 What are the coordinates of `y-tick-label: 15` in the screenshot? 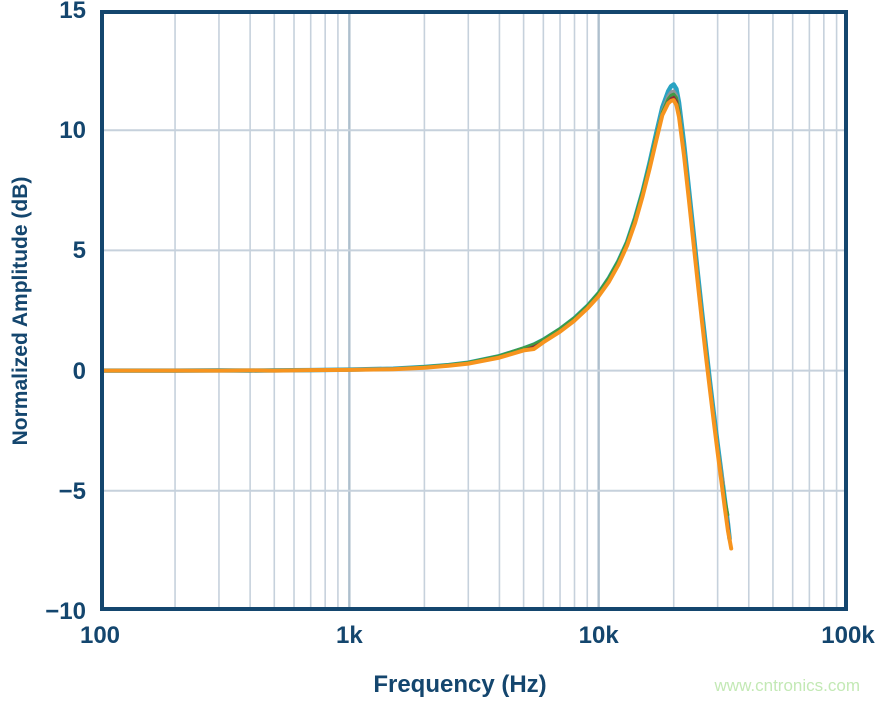 It's located at (72, 12).